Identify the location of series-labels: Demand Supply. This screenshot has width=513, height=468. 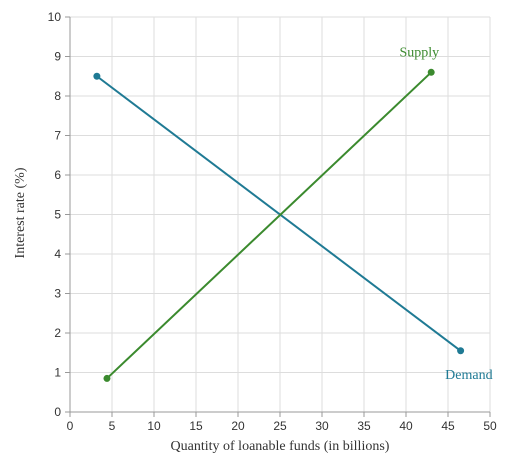
(446, 213).